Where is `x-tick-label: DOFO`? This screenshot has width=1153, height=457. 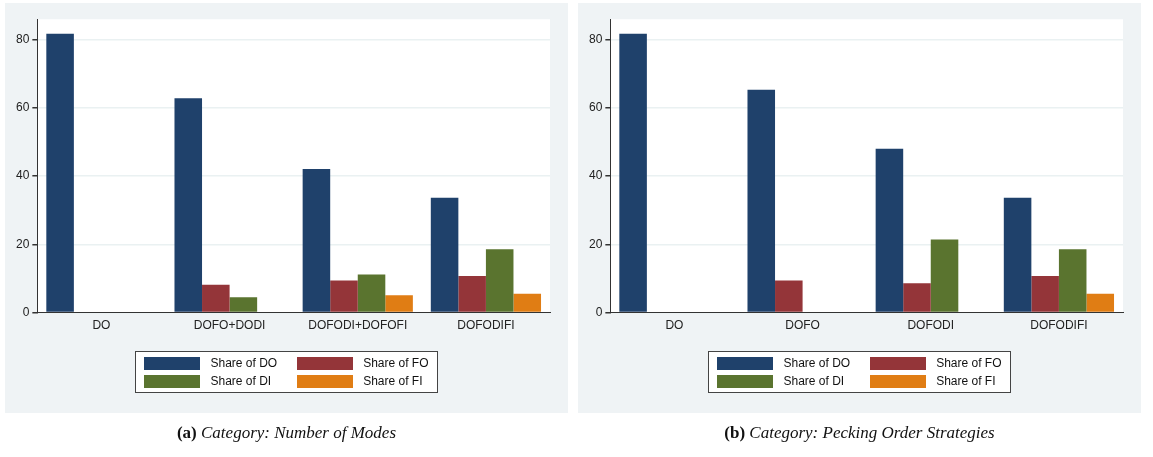 x-tick-label: DOFO is located at coordinates (802, 325).